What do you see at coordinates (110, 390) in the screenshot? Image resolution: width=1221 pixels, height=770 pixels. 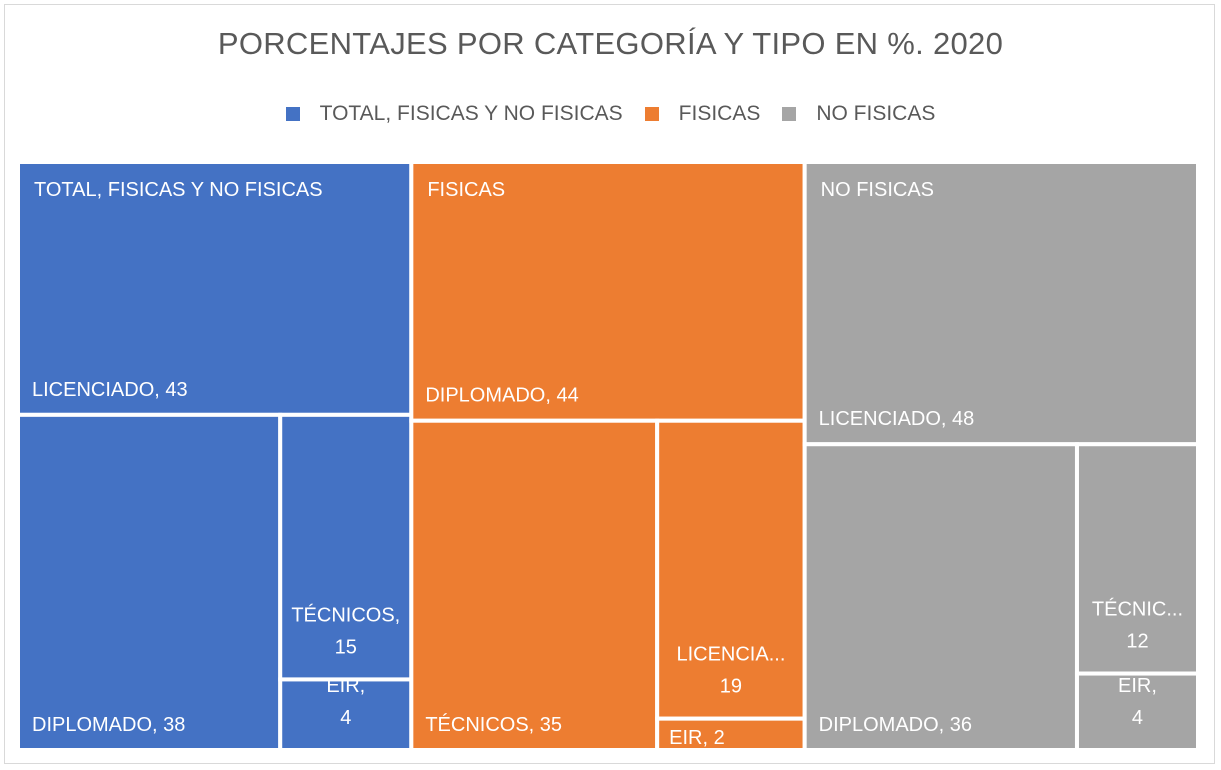 I see `data-label-total-fisicas-y-no-fisicas-licenciado: LICENCIADO, 43` at bounding box center [110, 390].